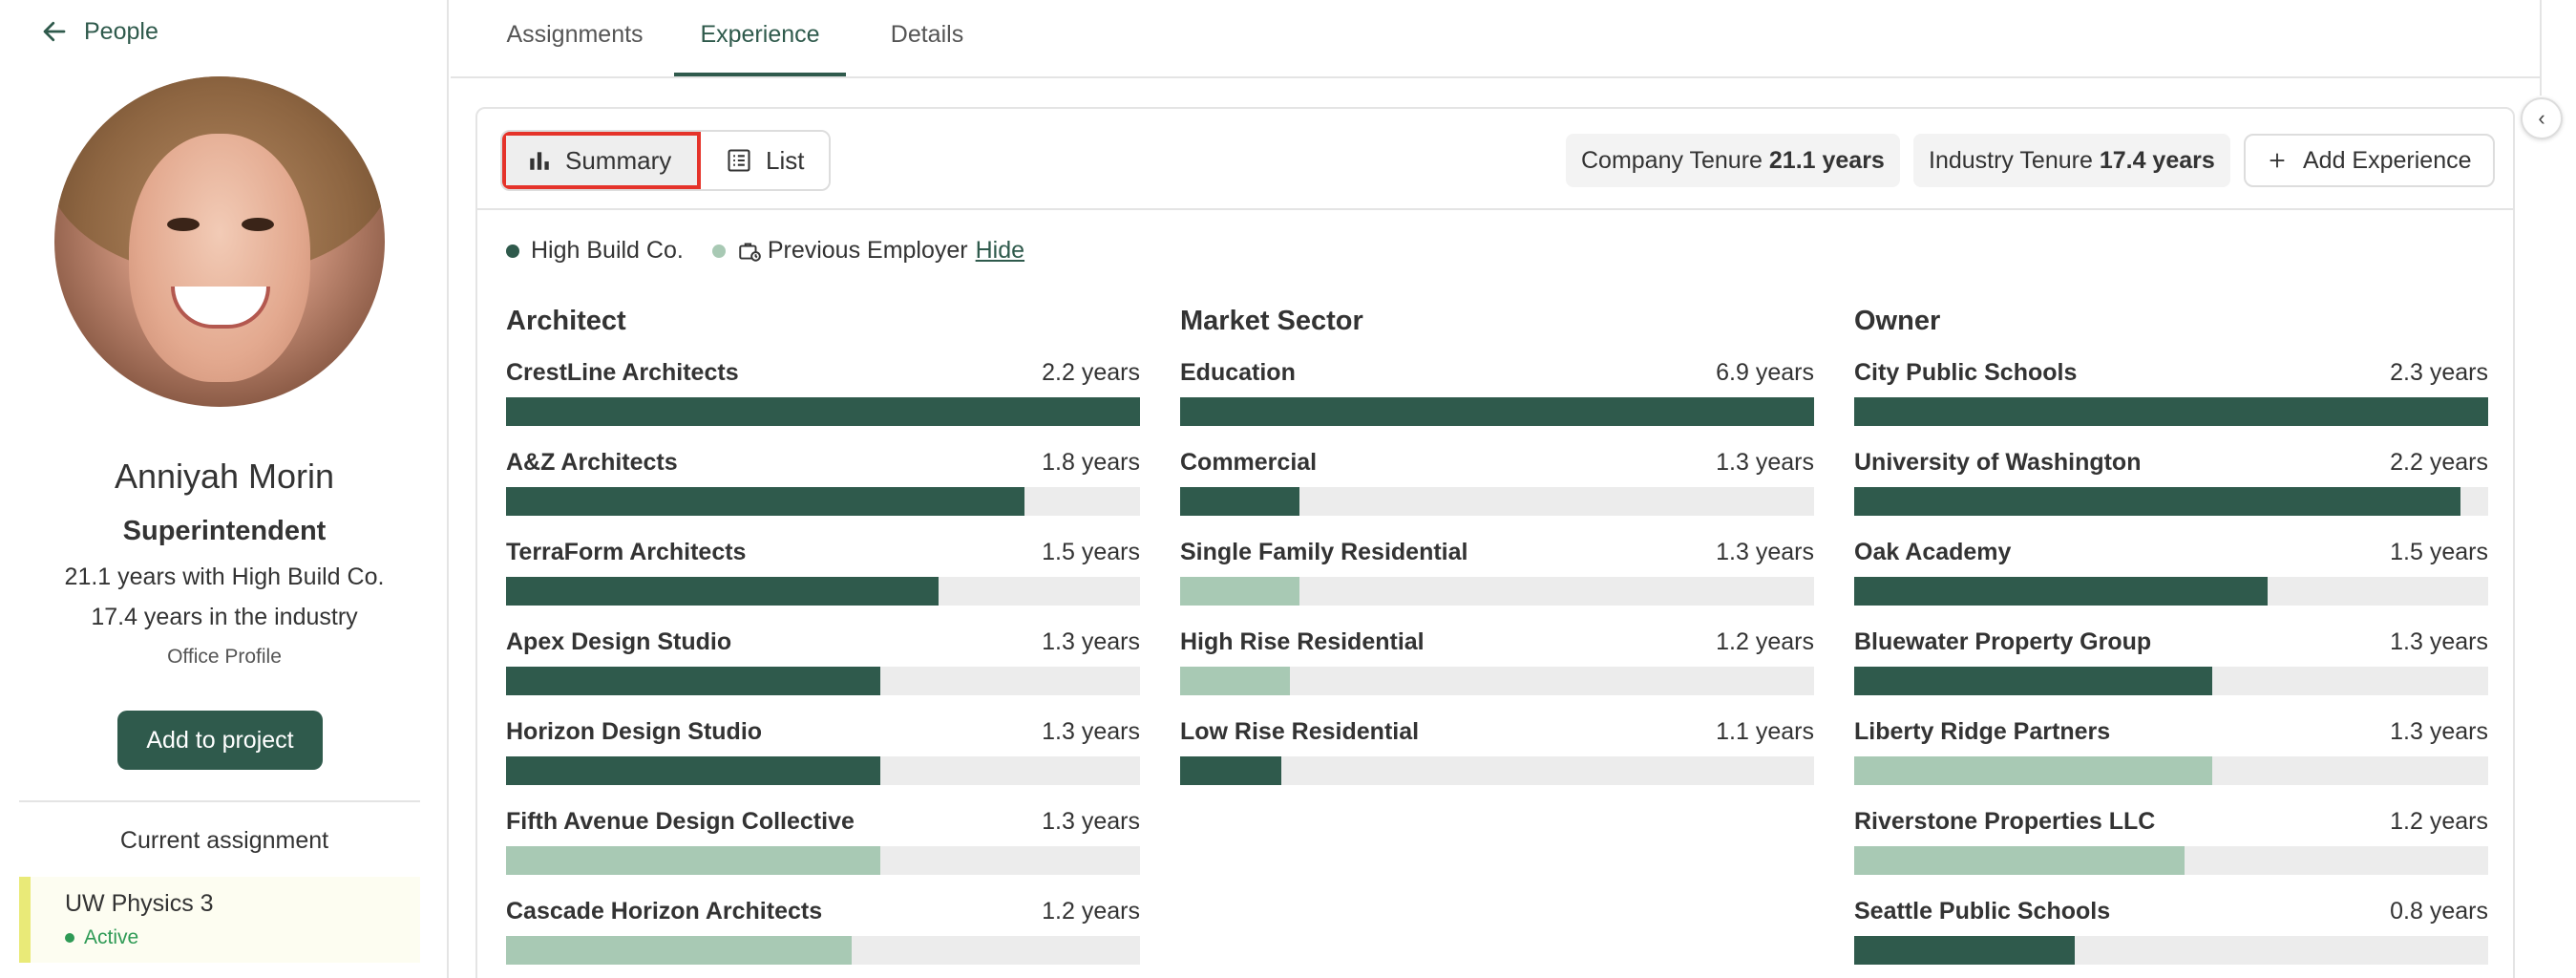 The image size is (2576, 978). Describe the element at coordinates (139, 904) in the screenshot. I see `assignment-name: UW Physics 3` at that location.